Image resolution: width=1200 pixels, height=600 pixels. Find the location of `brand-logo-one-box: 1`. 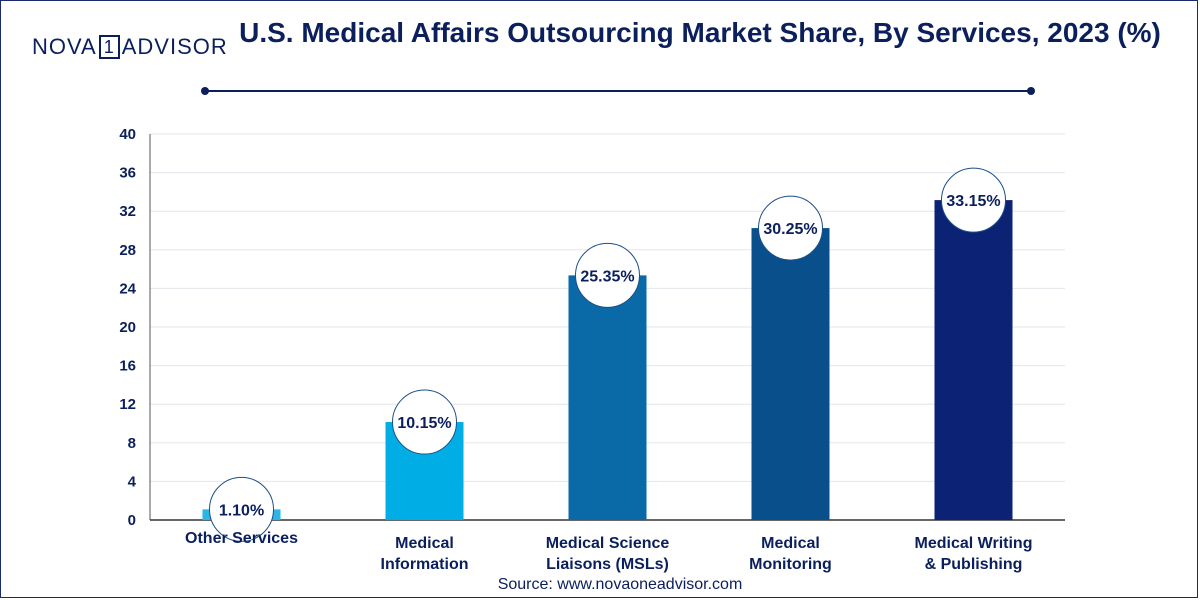

brand-logo-one-box: 1 is located at coordinates (109, 47).